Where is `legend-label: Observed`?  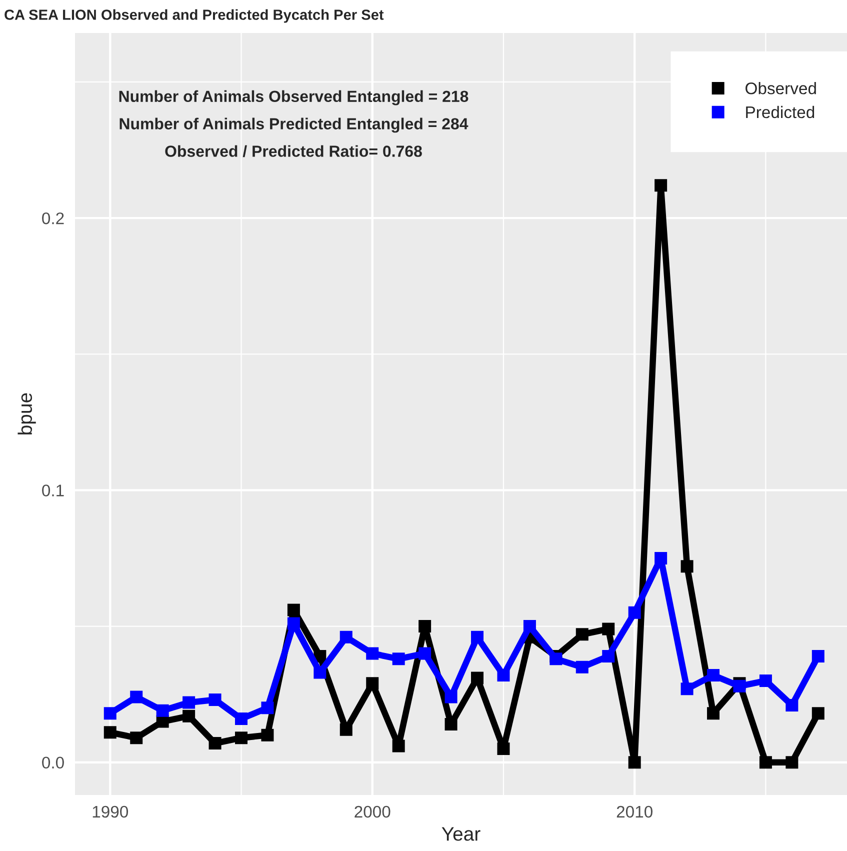 legend-label: Observed is located at coordinates (781, 88).